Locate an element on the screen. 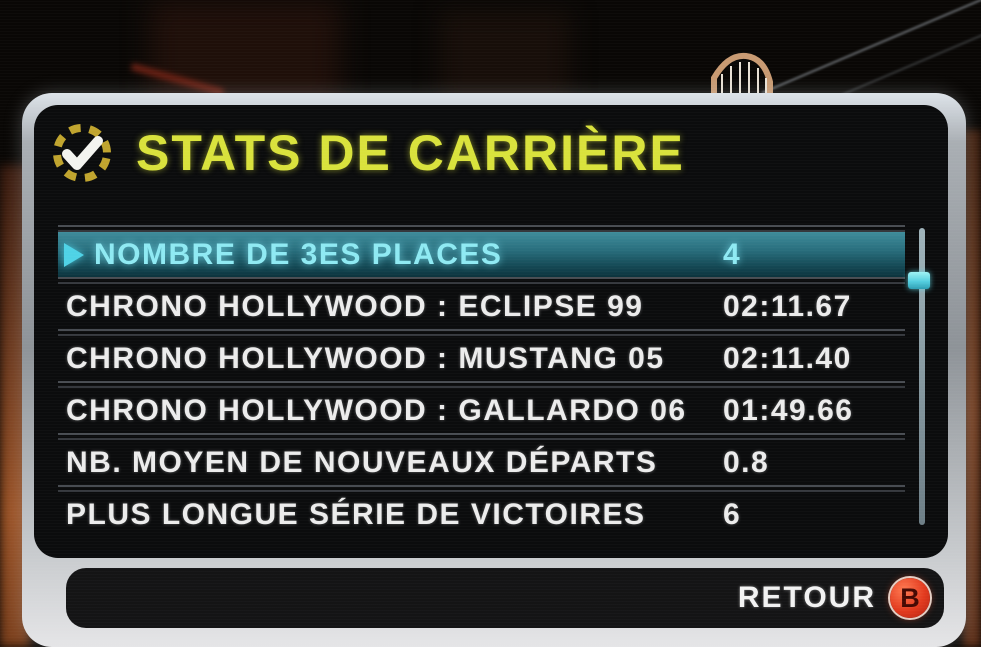  scrollbar-track is located at coordinates (922, 376).